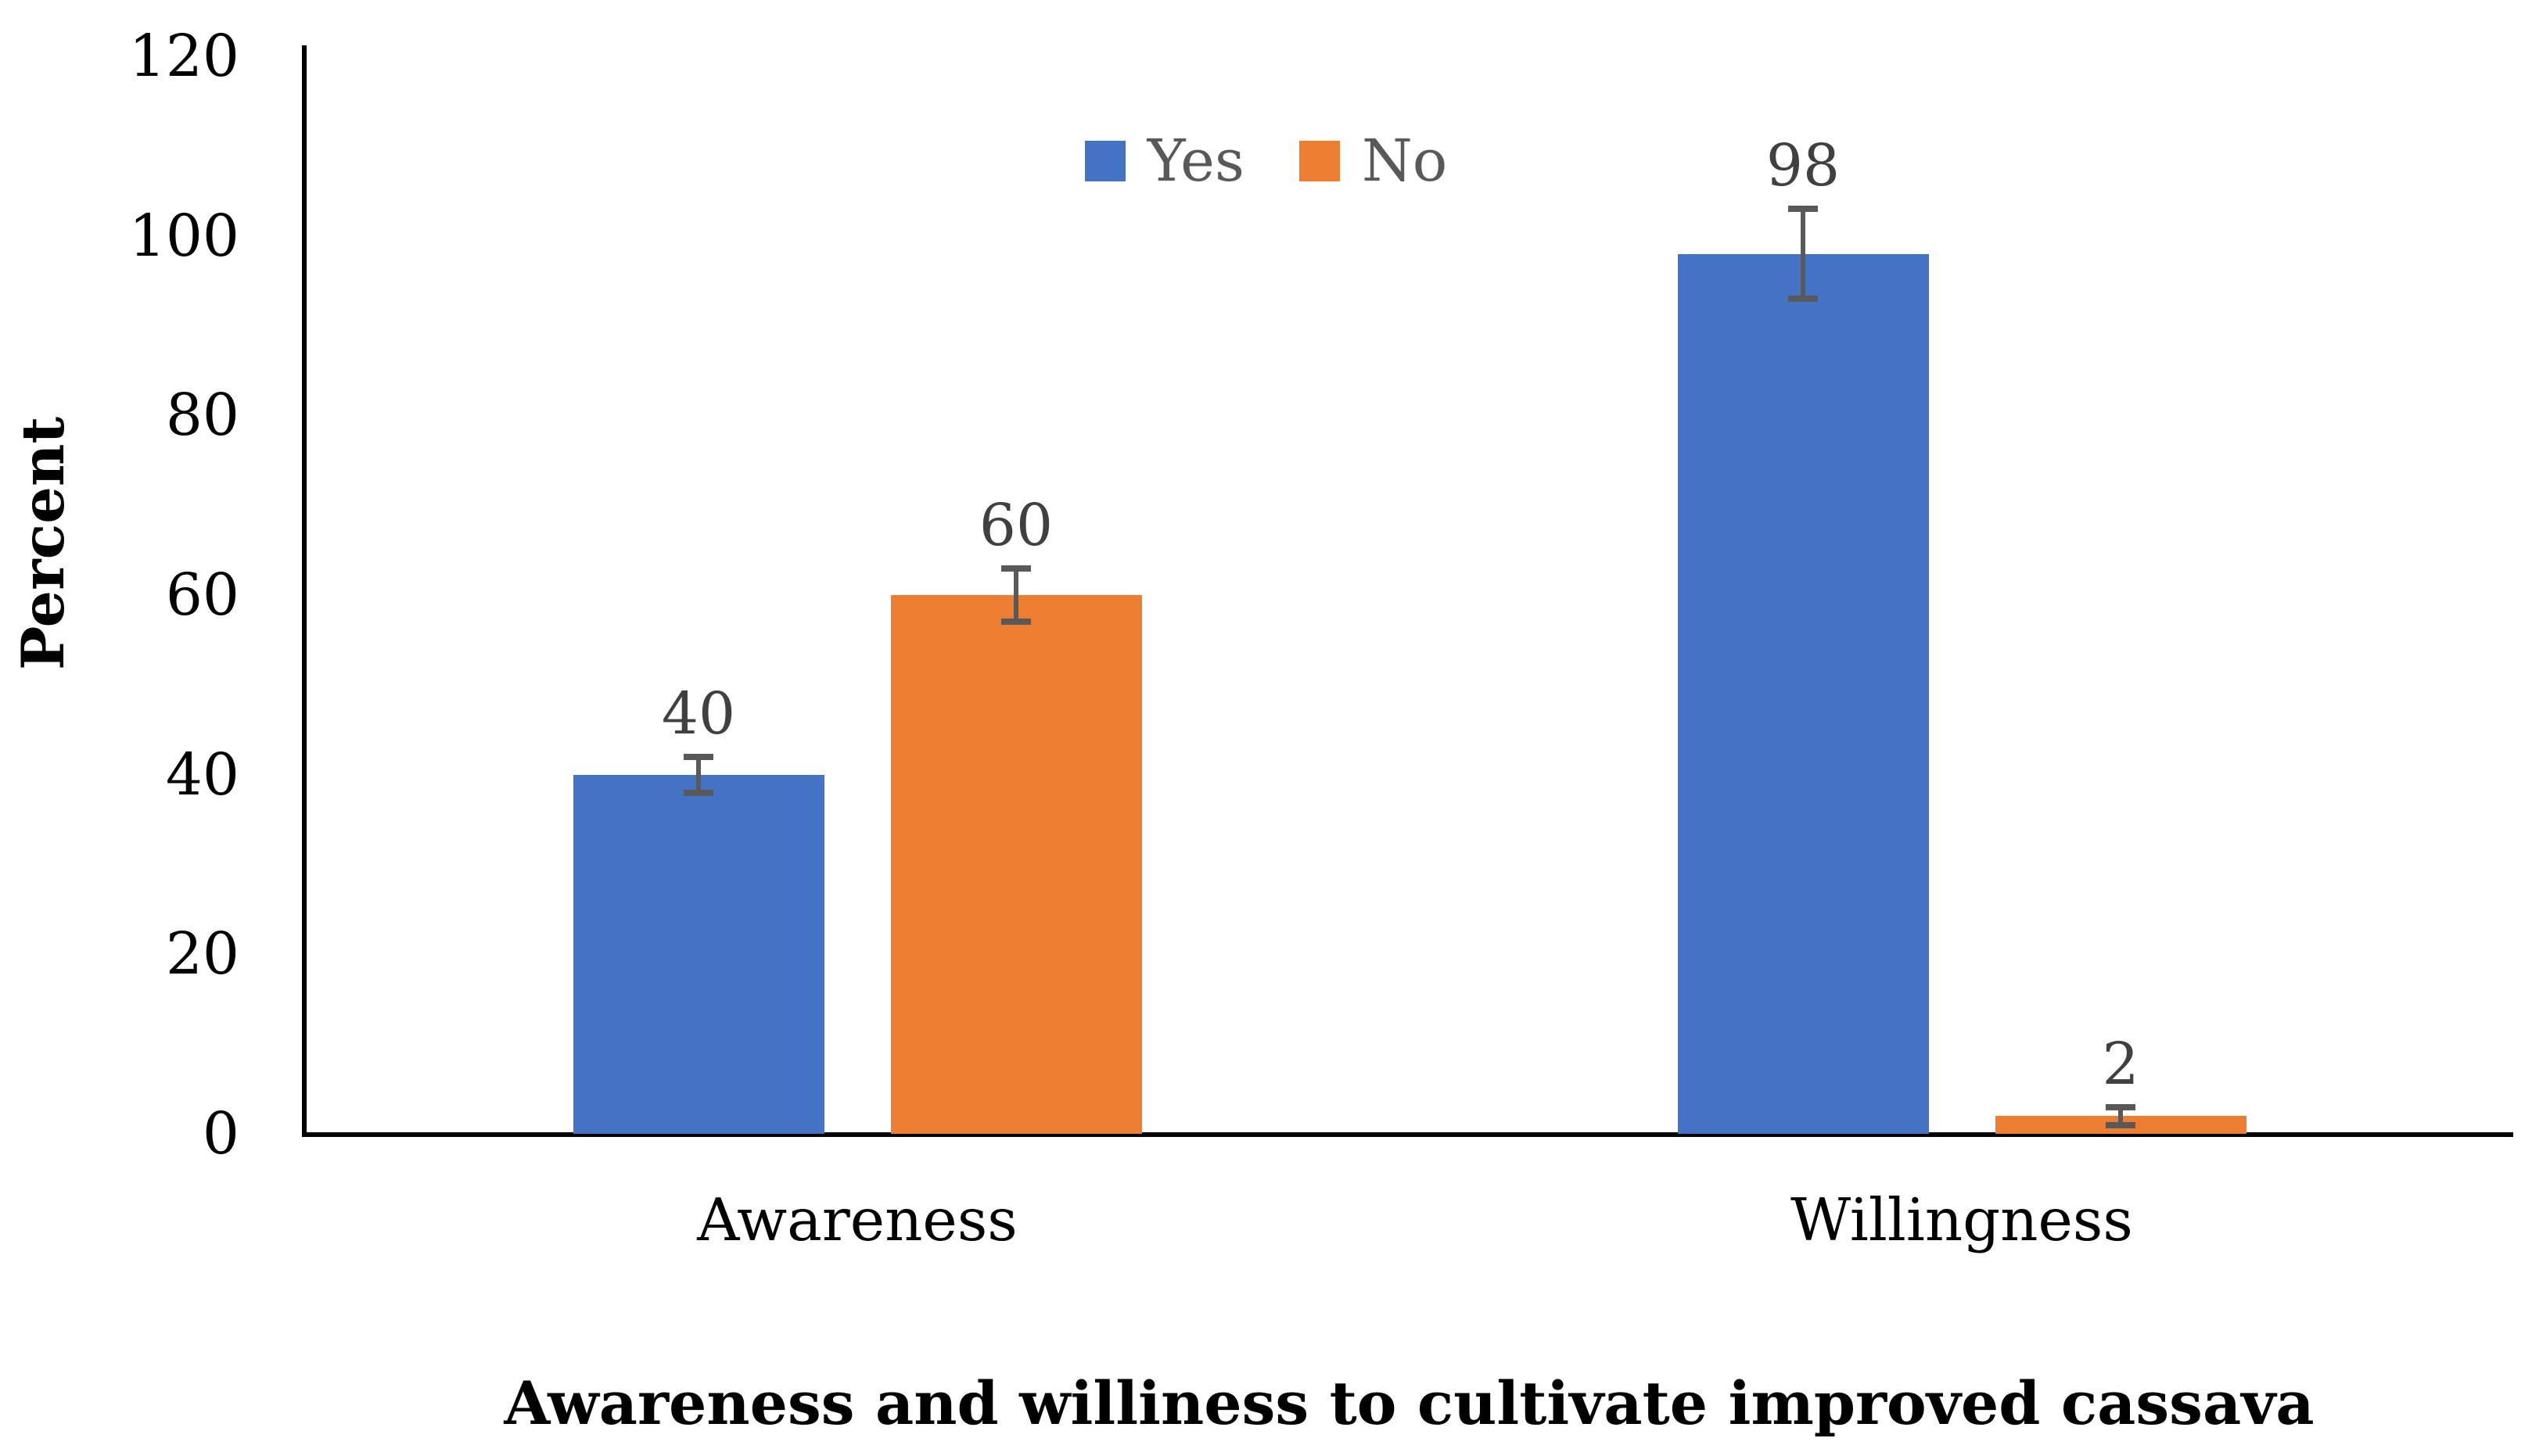 The width and height of the screenshot is (2532, 1456). I want to click on legend-item-yes: Yes, so click(1164, 161).